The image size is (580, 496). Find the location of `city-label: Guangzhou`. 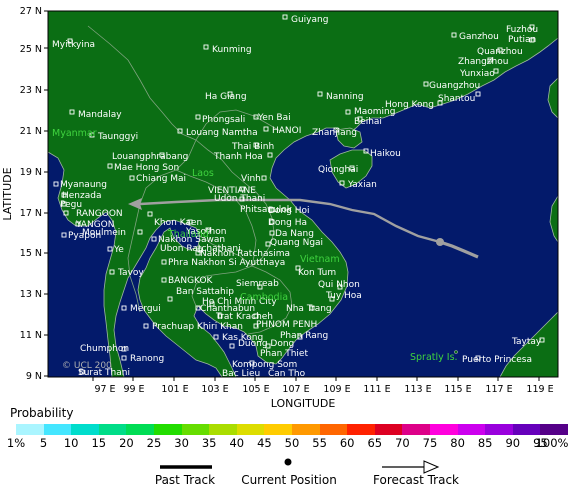

city-label: Guangzhou is located at coordinates (454, 86).